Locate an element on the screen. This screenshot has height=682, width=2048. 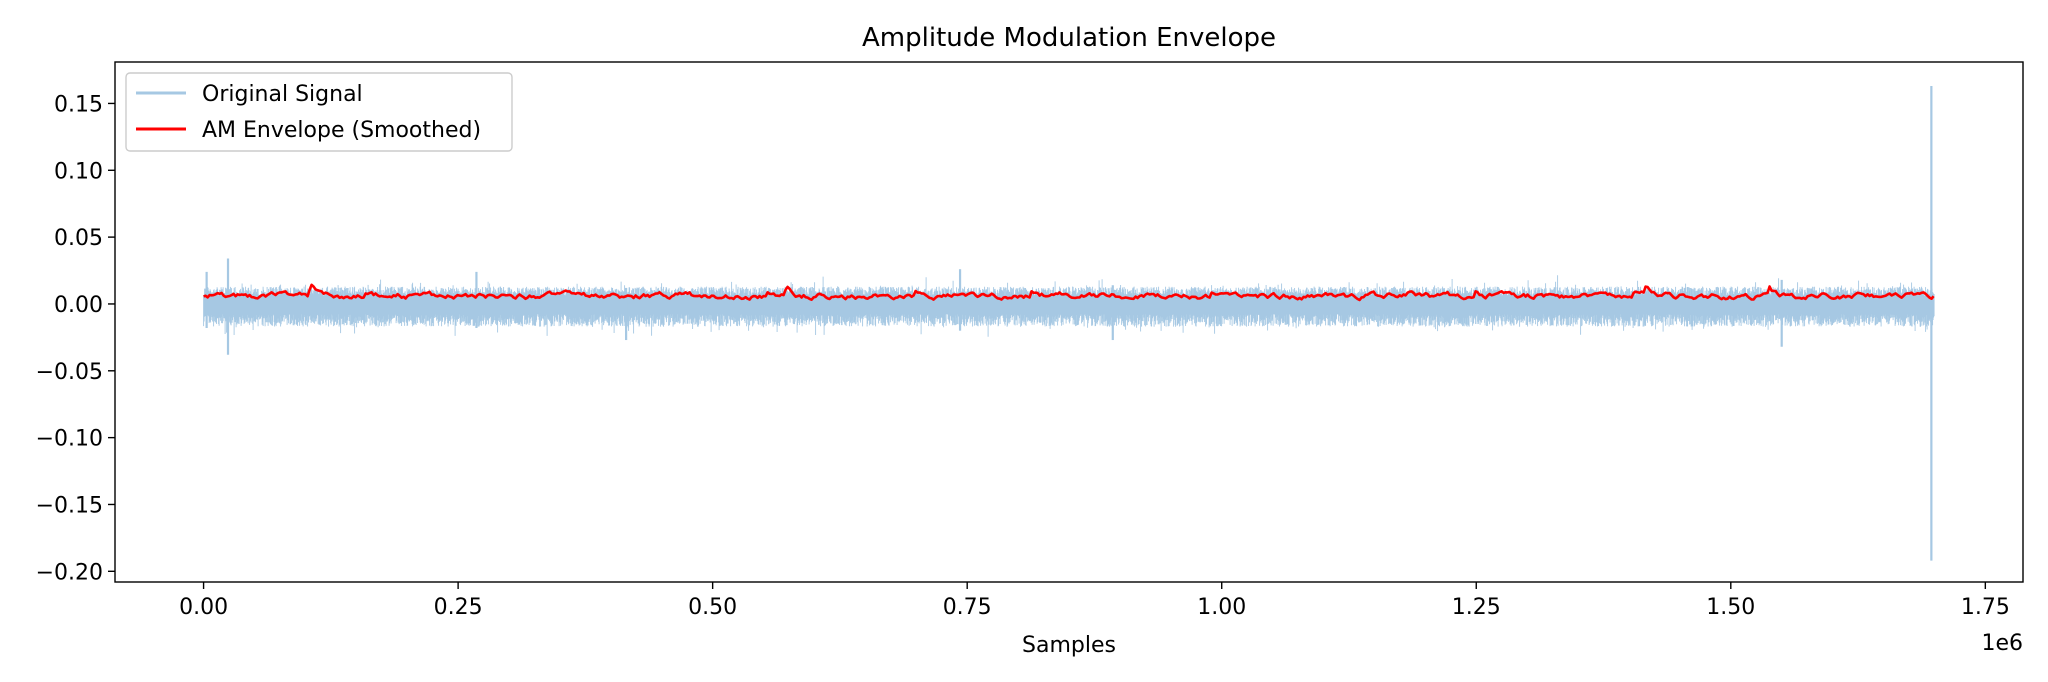
legend-box is located at coordinates (319, 112).